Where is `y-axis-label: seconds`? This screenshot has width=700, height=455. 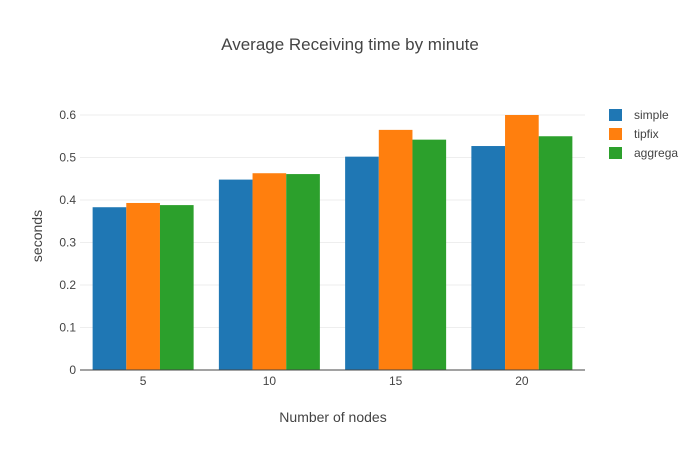
y-axis-label: seconds is located at coordinates (37, 236).